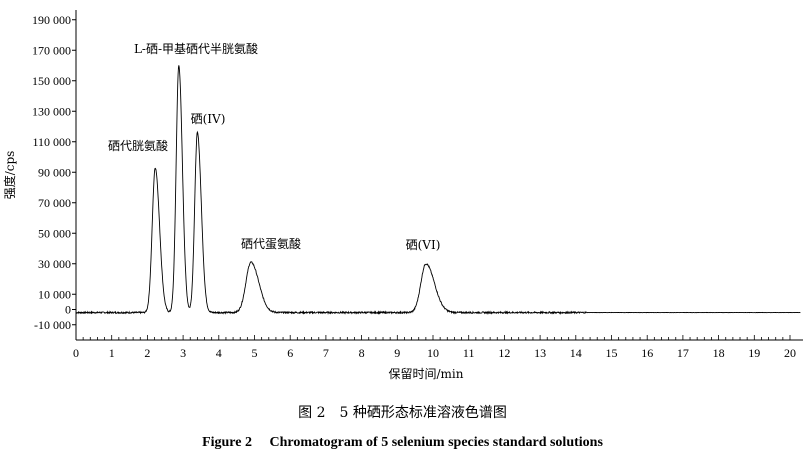 The height and width of the screenshot is (451, 805). Describe the element at coordinates (719, 353) in the screenshot. I see `x-tick-label: 18` at that location.